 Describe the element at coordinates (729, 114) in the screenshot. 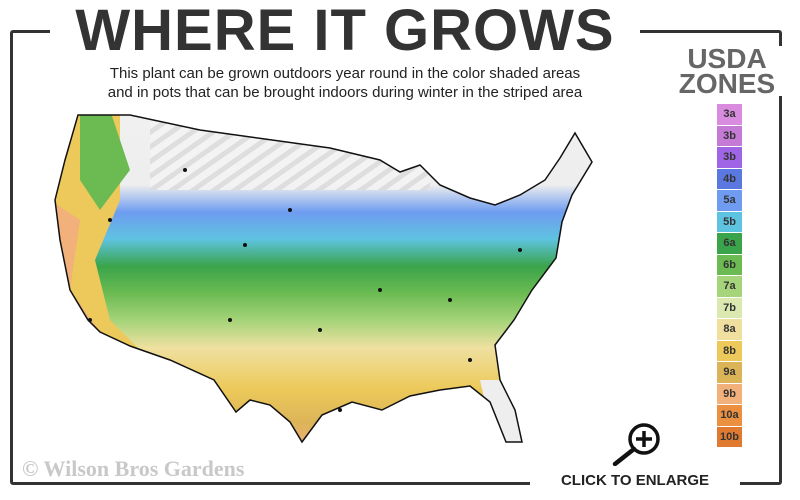

I see `legend-zone-3a: 3a` at that location.